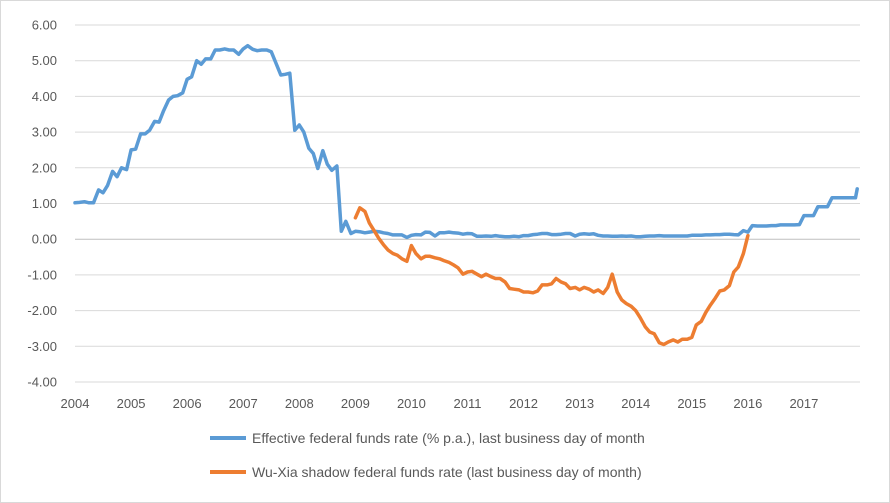  Describe the element at coordinates (44, 25) in the screenshot. I see `y-tick-label: 6.00` at that location.